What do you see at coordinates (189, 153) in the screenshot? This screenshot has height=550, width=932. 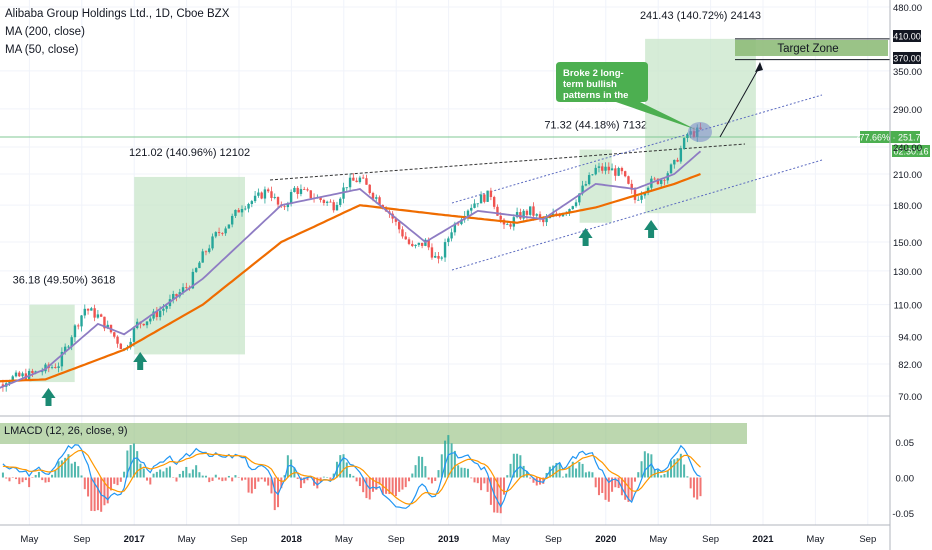 I see `zone-label: 121.02 (140.96%) 12102` at bounding box center [189, 153].